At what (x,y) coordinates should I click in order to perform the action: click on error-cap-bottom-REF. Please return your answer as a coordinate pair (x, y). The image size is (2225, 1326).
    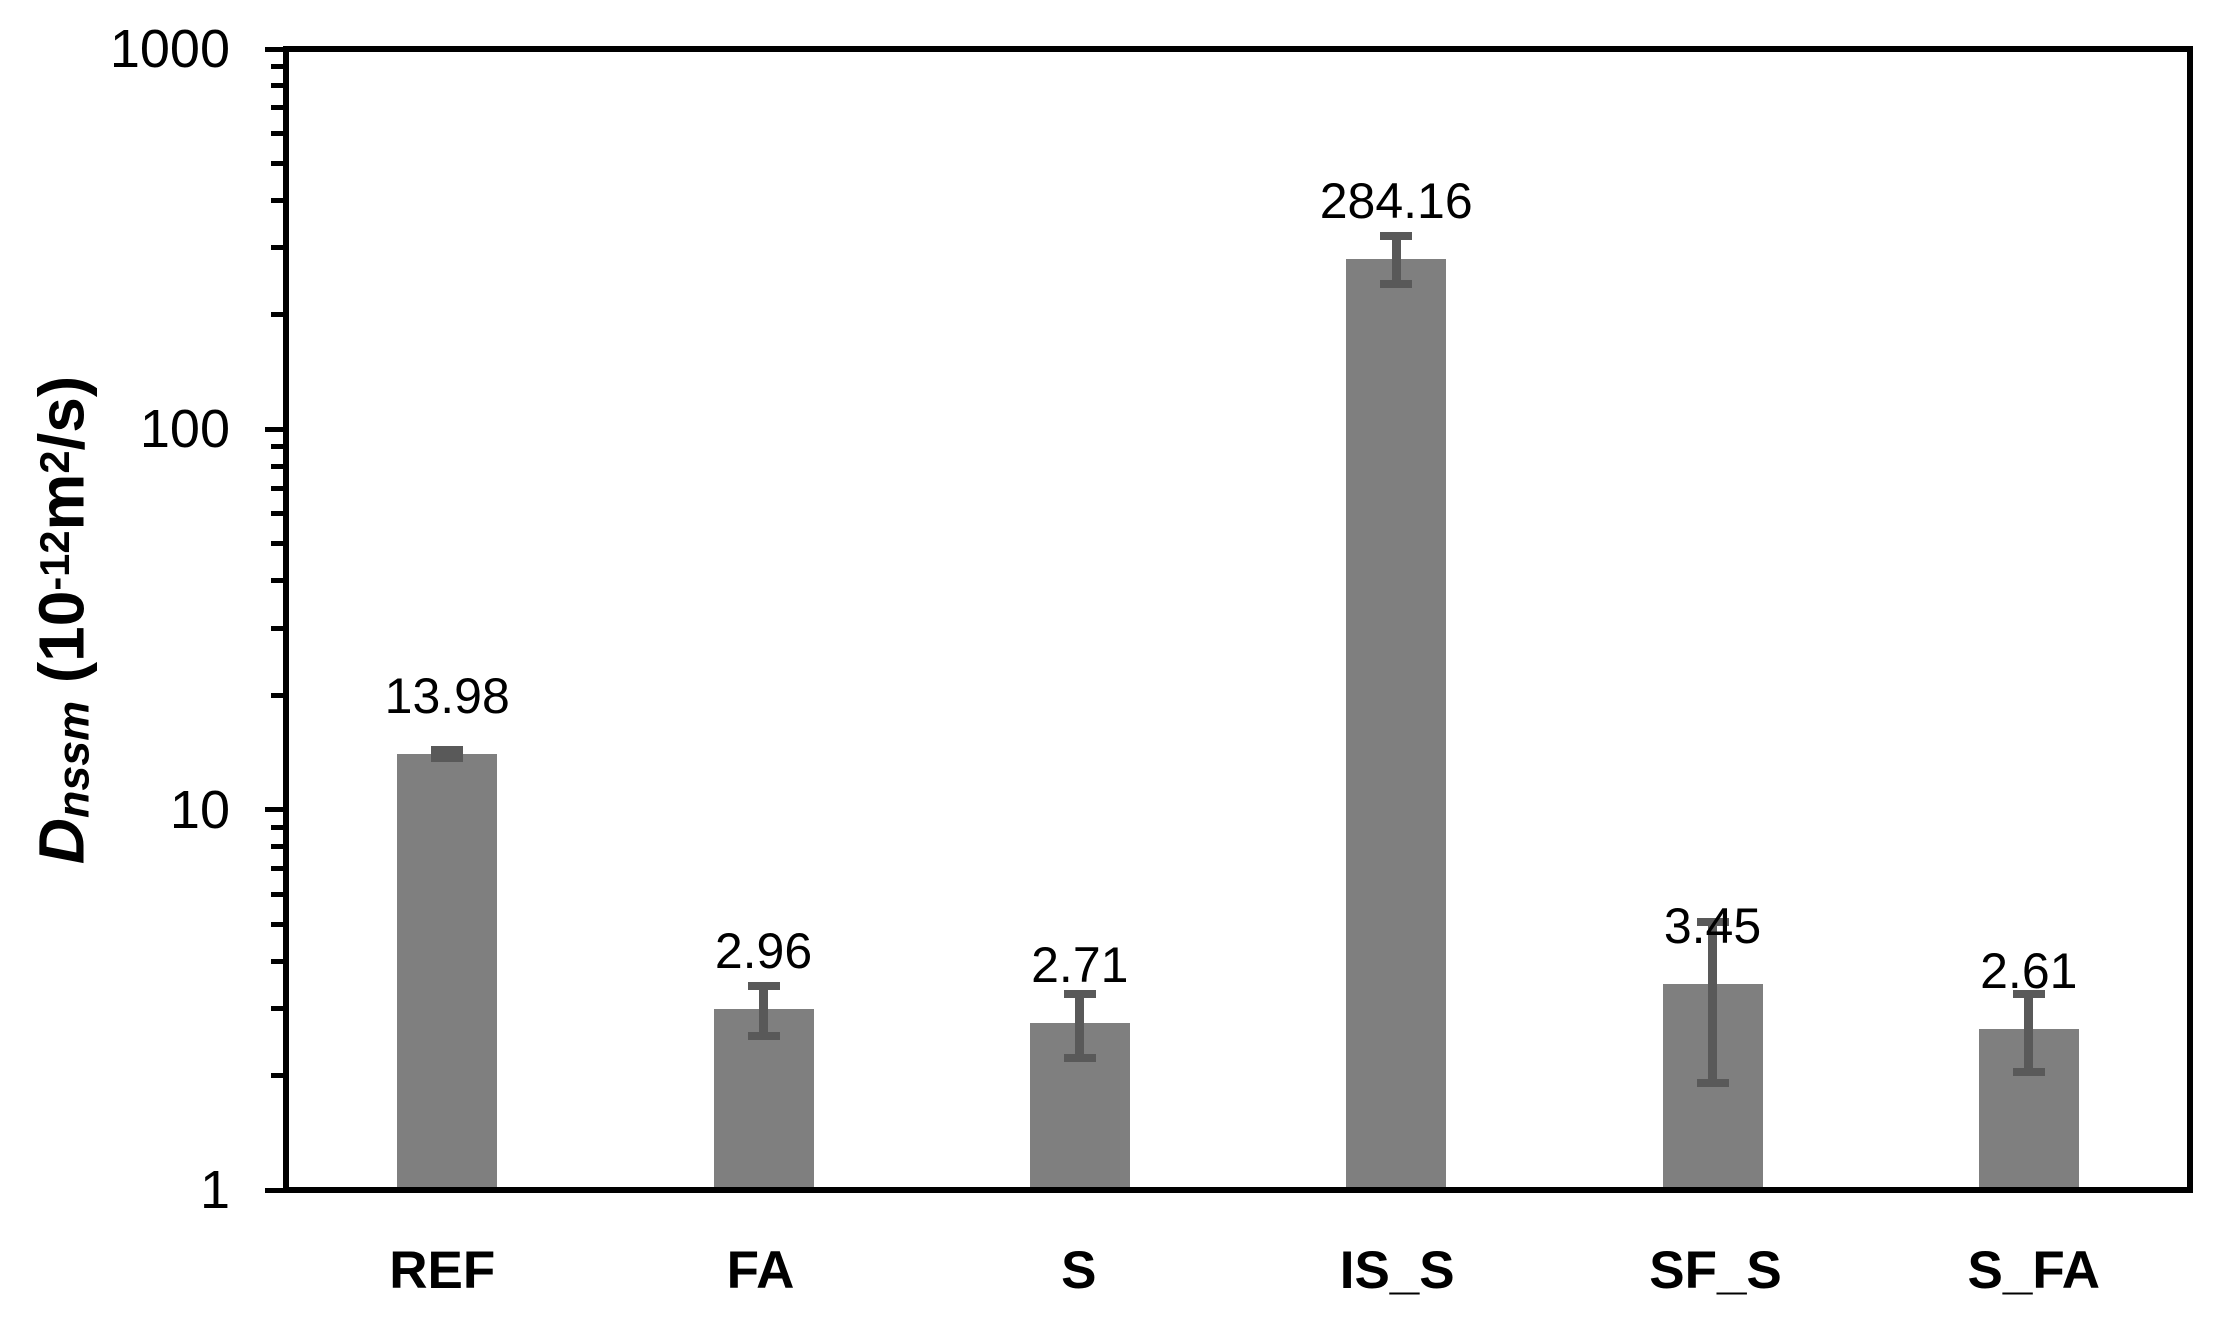
    Looking at the image, I should click on (447, 758).